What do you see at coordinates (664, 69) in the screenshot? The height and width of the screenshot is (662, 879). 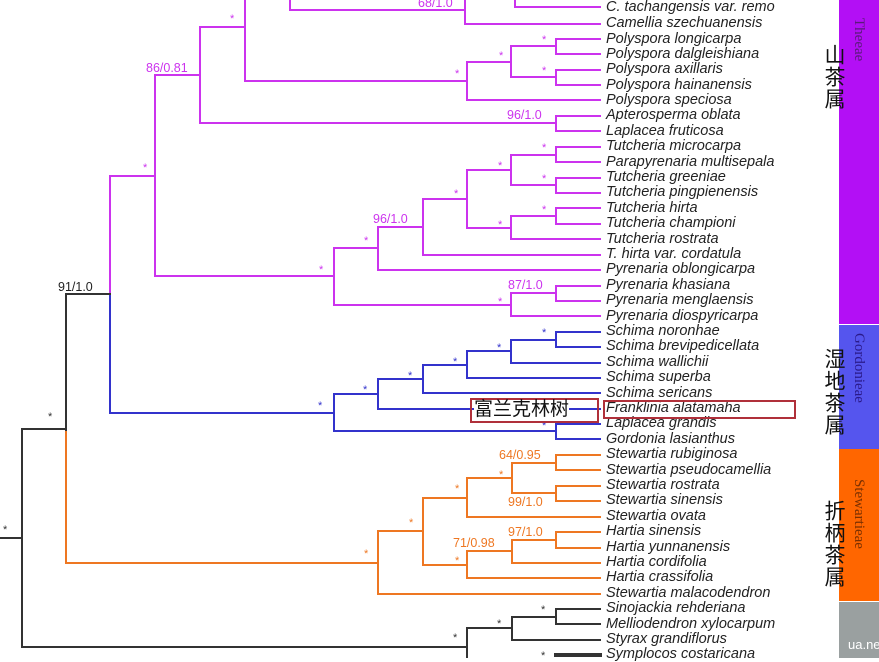 I see `taxon-label: Polyspora axillaris` at bounding box center [664, 69].